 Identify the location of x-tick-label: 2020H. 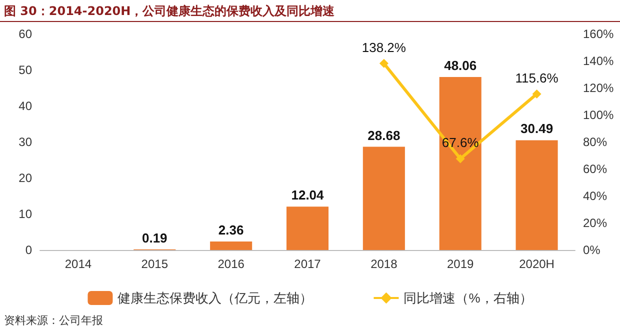
(536, 264).